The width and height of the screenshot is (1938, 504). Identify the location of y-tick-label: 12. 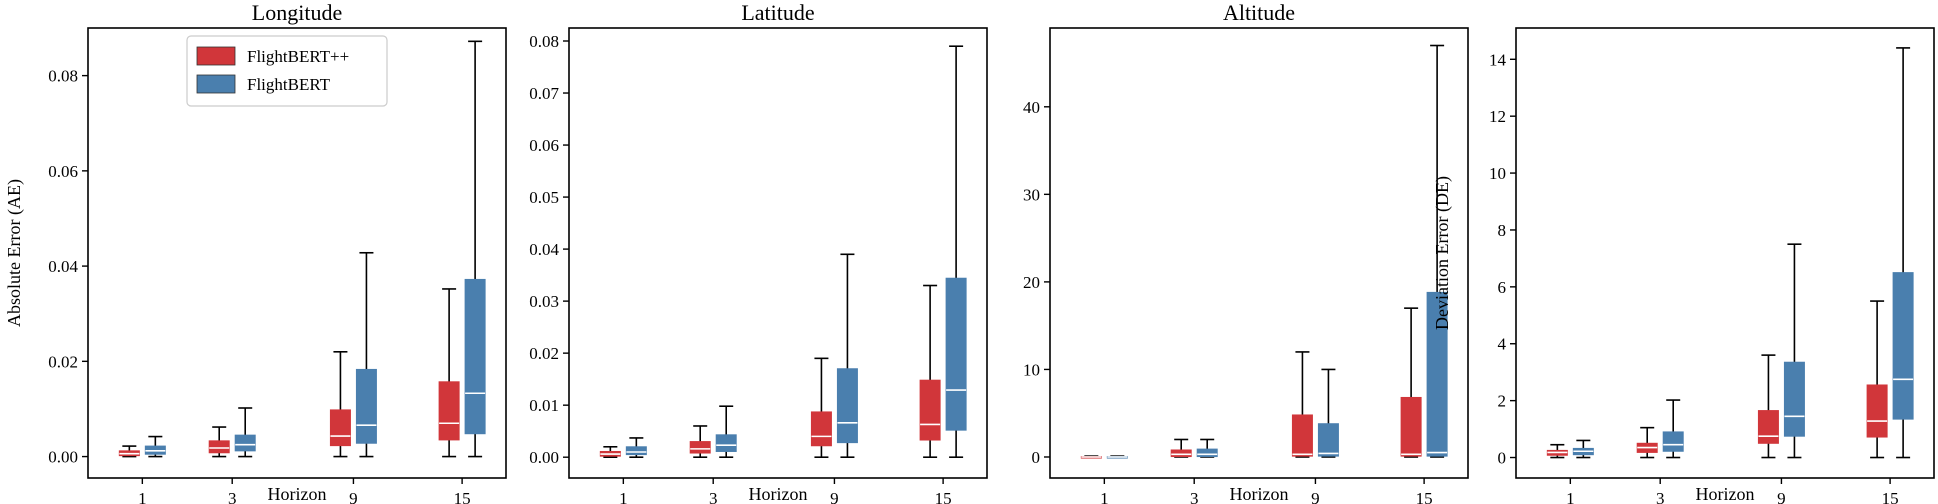
(1497, 116).